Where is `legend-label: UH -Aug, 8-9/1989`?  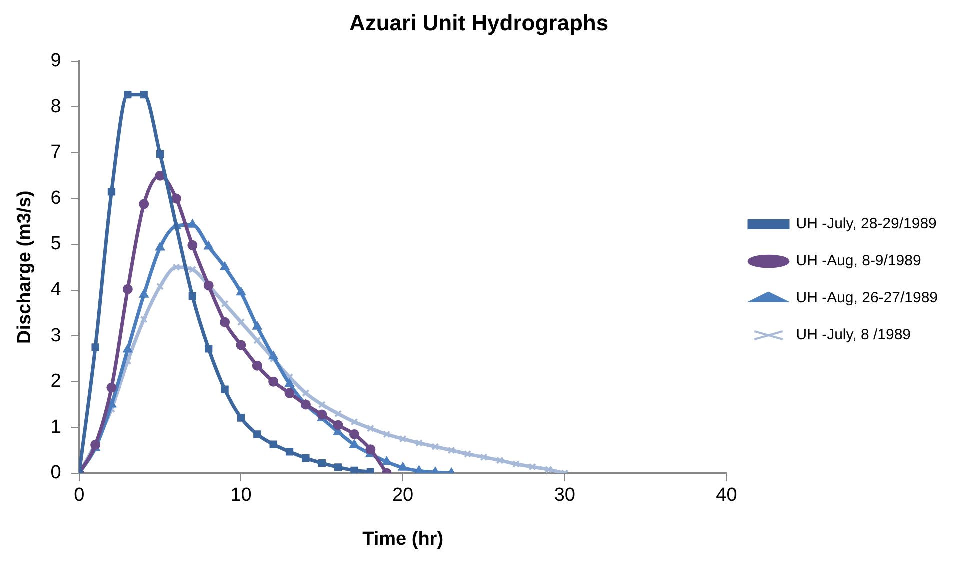 legend-label: UH -Aug, 8-9/1989 is located at coordinates (859, 261).